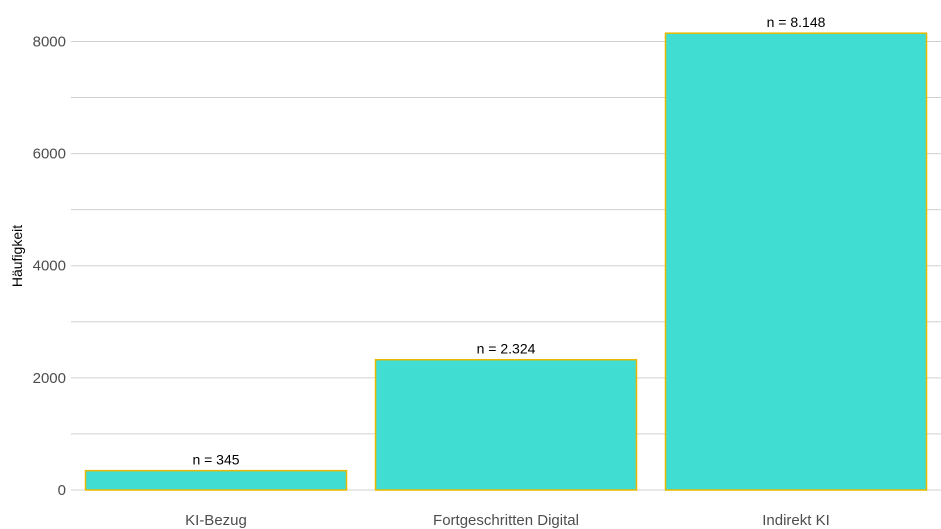  Describe the element at coordinates (49, 154) in the screenshot. I see `y-tick-label: 6000` at that location.